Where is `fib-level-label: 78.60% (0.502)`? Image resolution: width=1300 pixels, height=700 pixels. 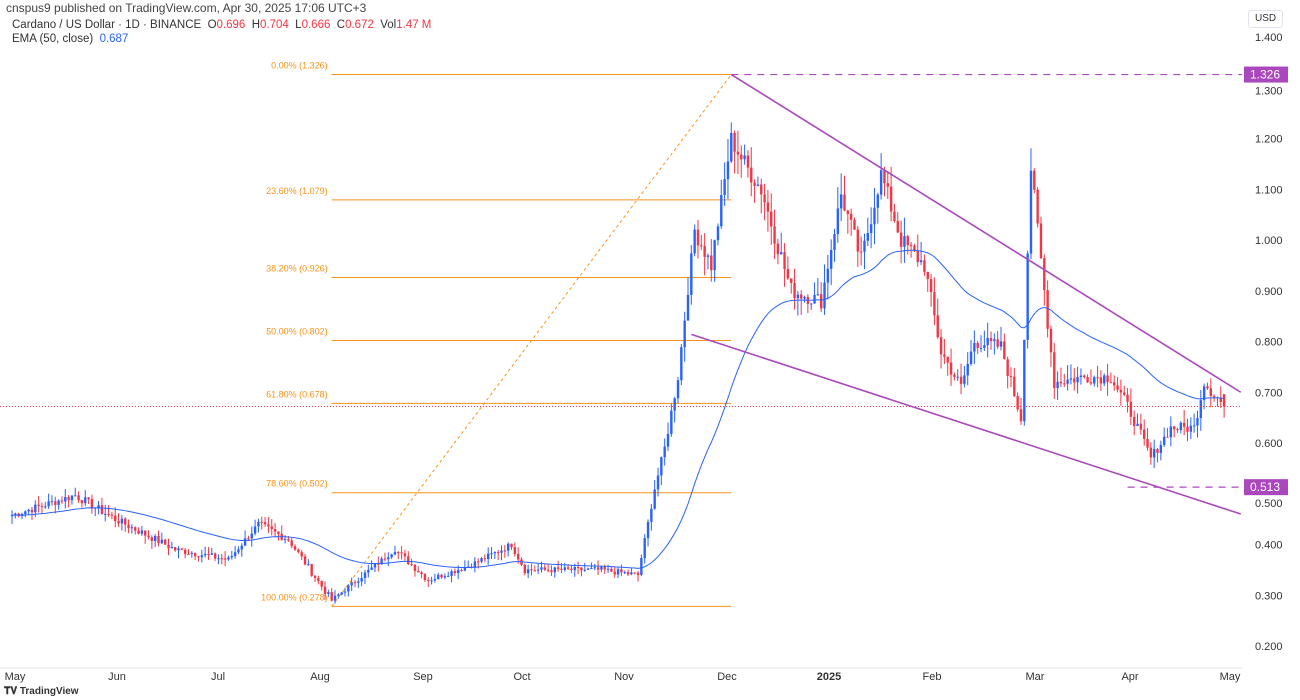 fib-level-label: 78.60% (0.502) is located at coordinates (297, 484).